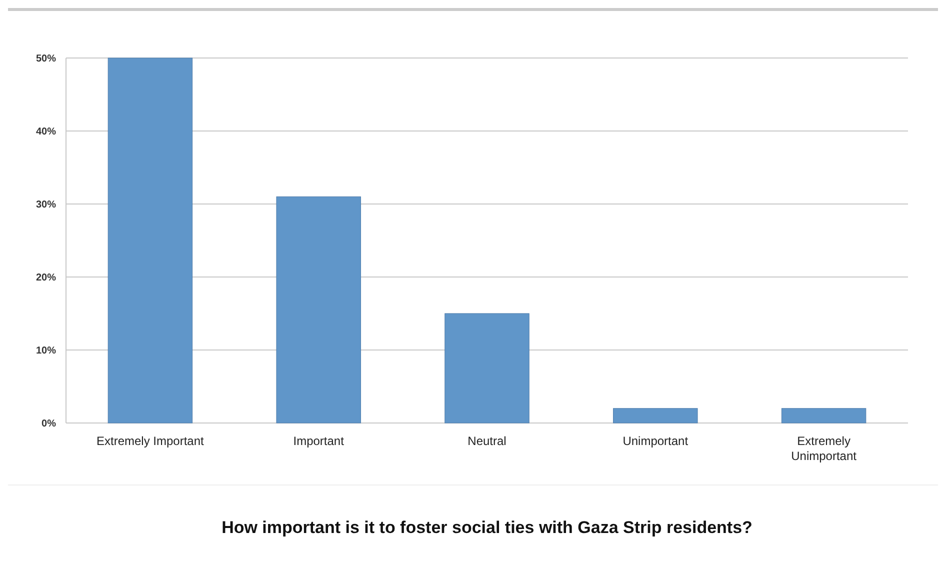 This screenshot has width=947, height=571. Describe the element at coordinates (46, 59) in the screenshot. I see `y-tick-label: 50%` at that location.